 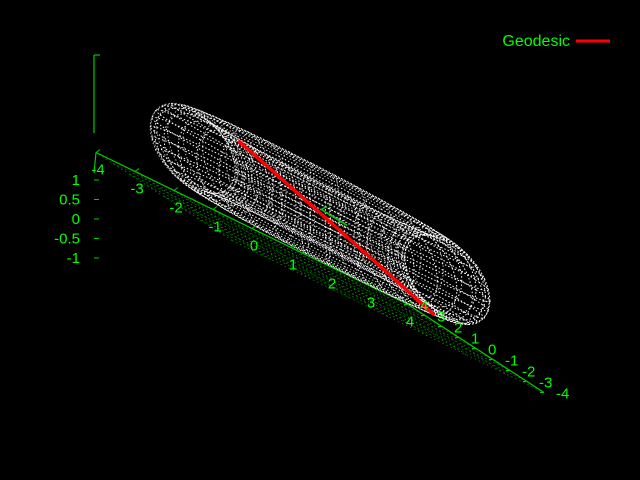 I want to click on legend-label-geodesic: Geodesic, so click(x=536, y=41).